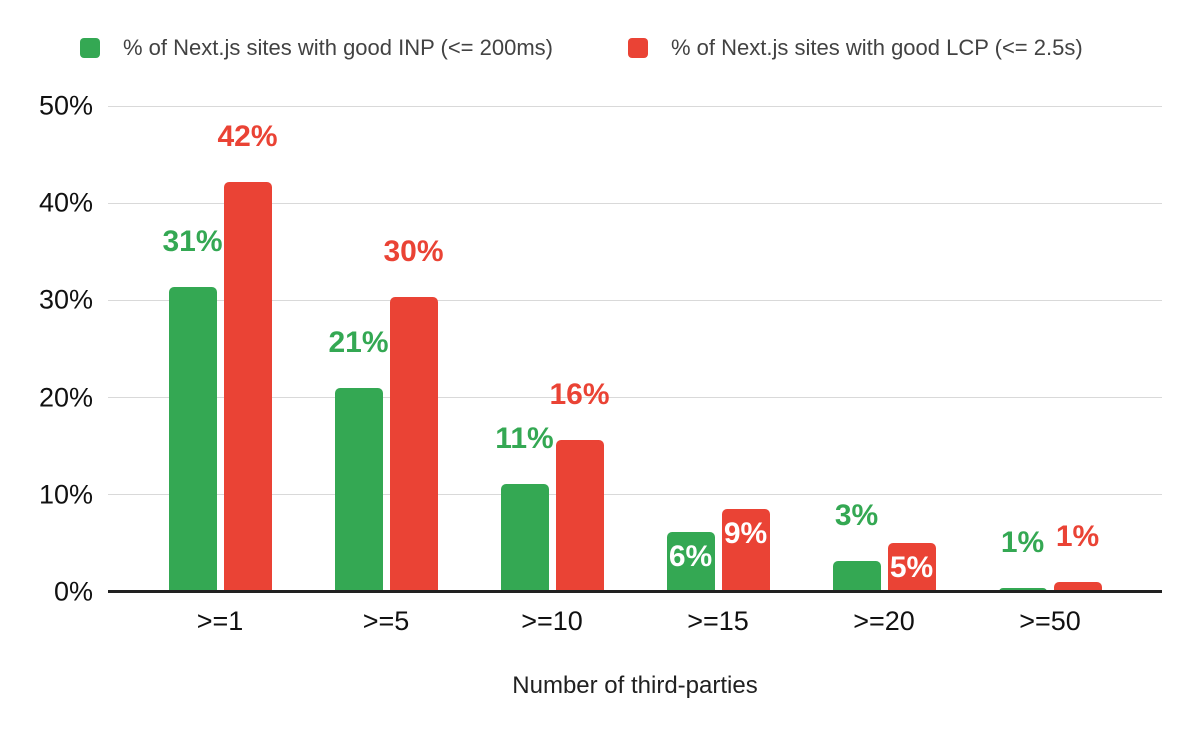 The height and width of the screenshot is (742, 1200). What do you see at coordinates (1050, 621) in the screenshot?
I see `x-tick->=50: >=50` at bounding box center [1050, 621].